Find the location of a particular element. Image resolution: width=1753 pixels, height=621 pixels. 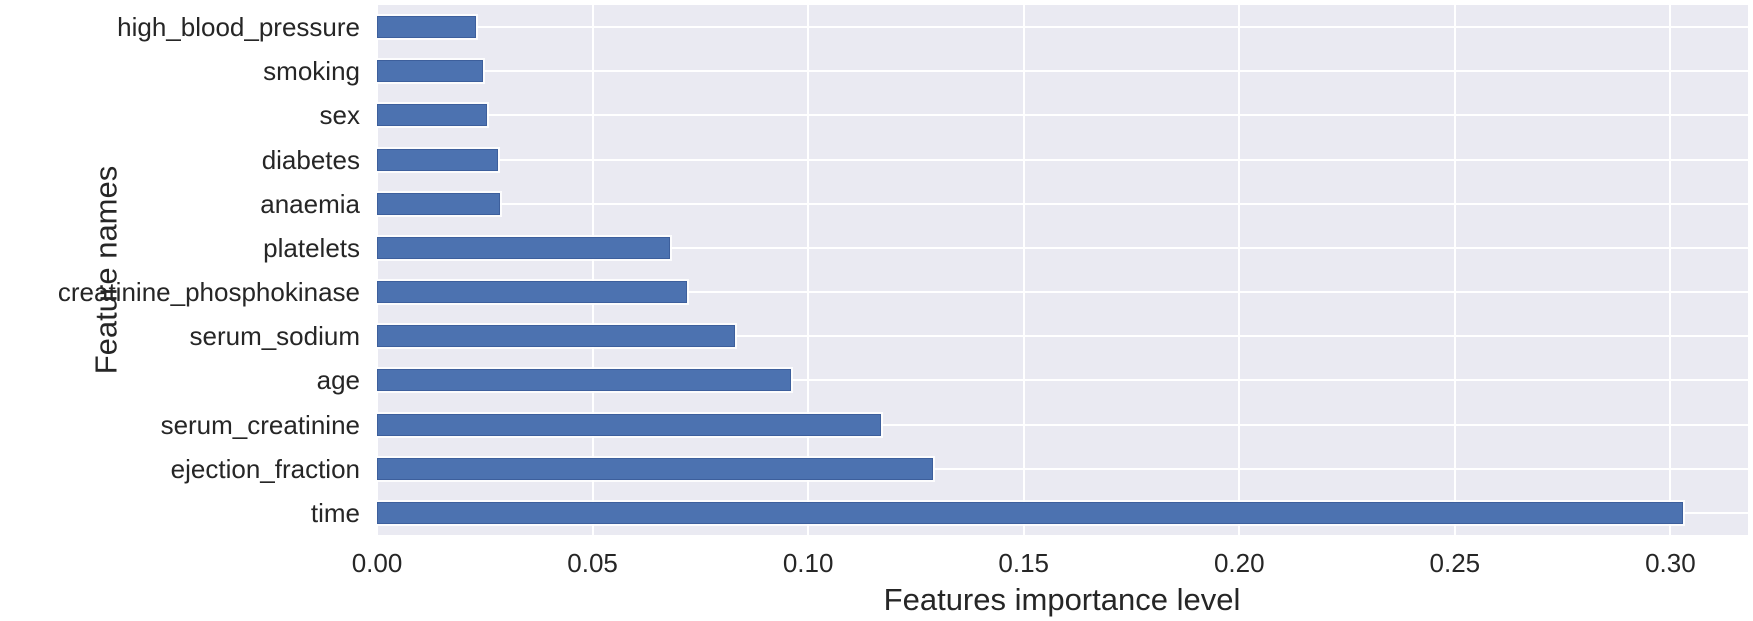

category-label-serum_creatinine: serum_creatinine is located at coordinates (260, 424).